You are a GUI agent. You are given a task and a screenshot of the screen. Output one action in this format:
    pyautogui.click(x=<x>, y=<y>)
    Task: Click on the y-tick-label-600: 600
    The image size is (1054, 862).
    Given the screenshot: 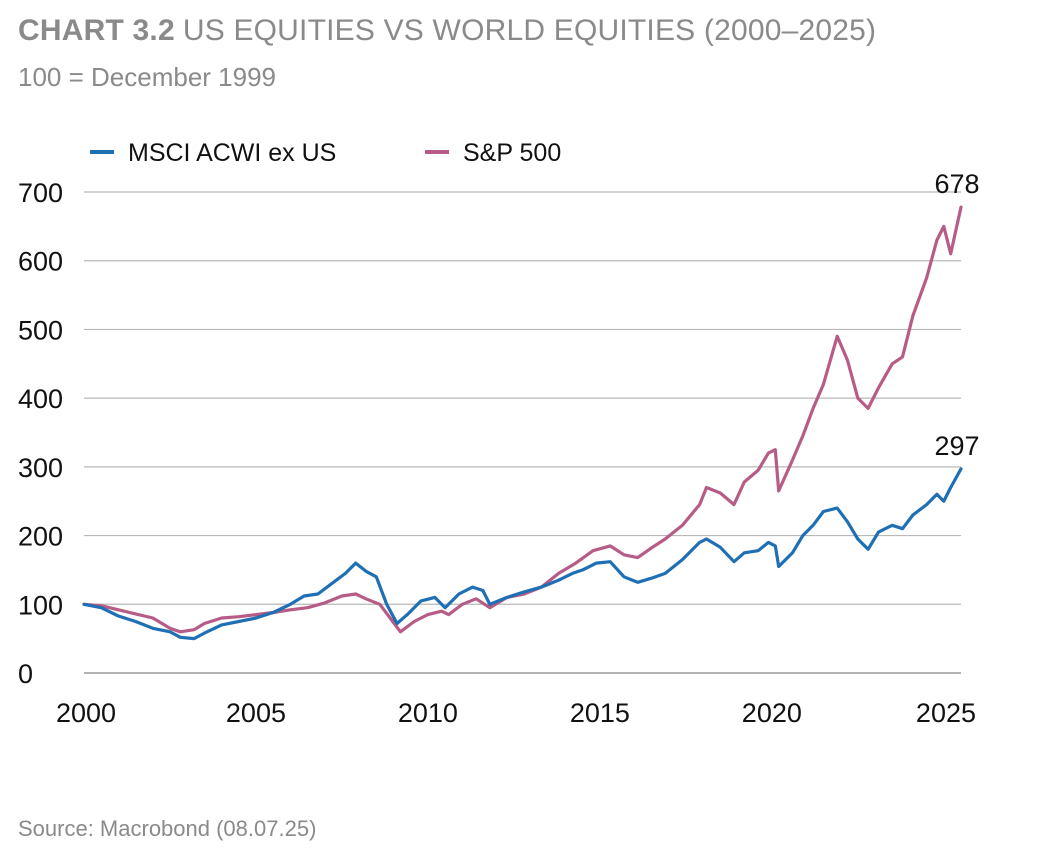 What is the action you would take?
    pyautogui.click(x=40, y=262)
    